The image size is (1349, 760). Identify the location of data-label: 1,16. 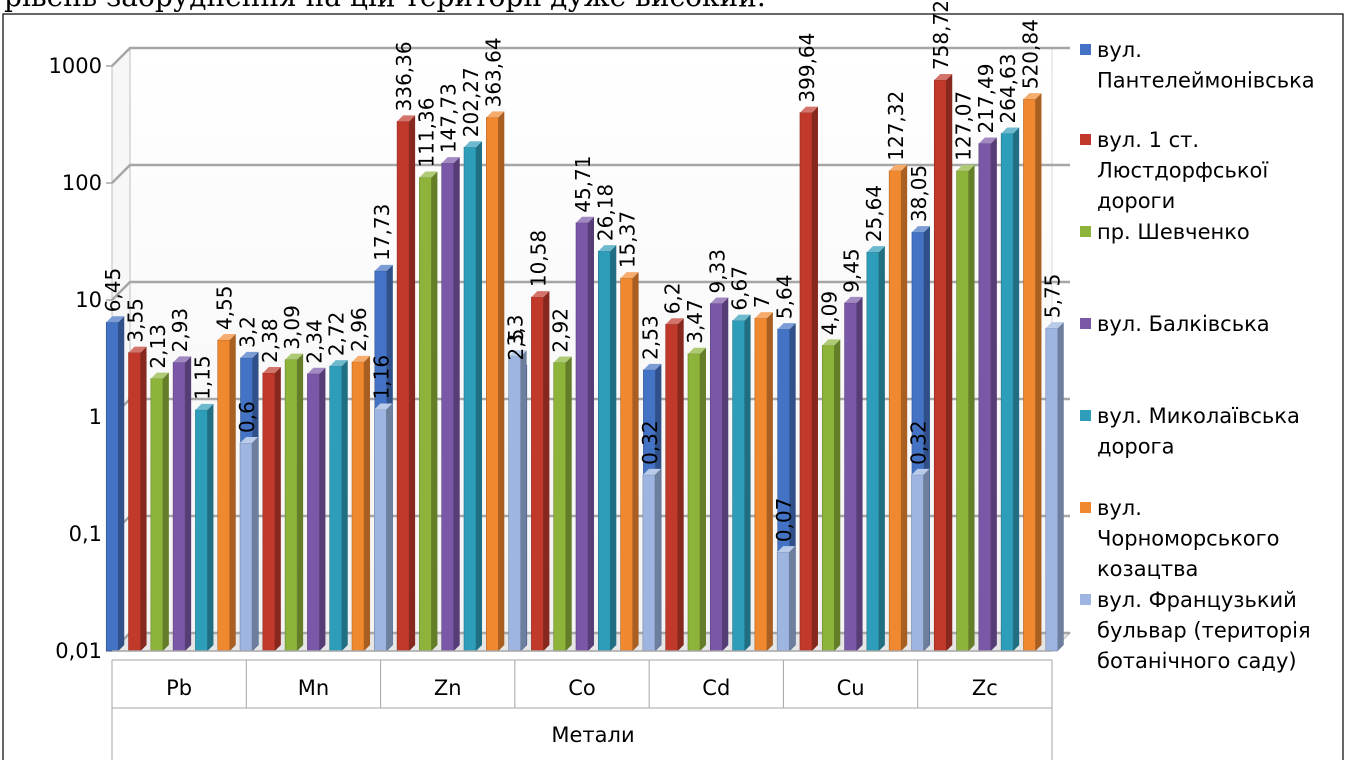
(381, 377).